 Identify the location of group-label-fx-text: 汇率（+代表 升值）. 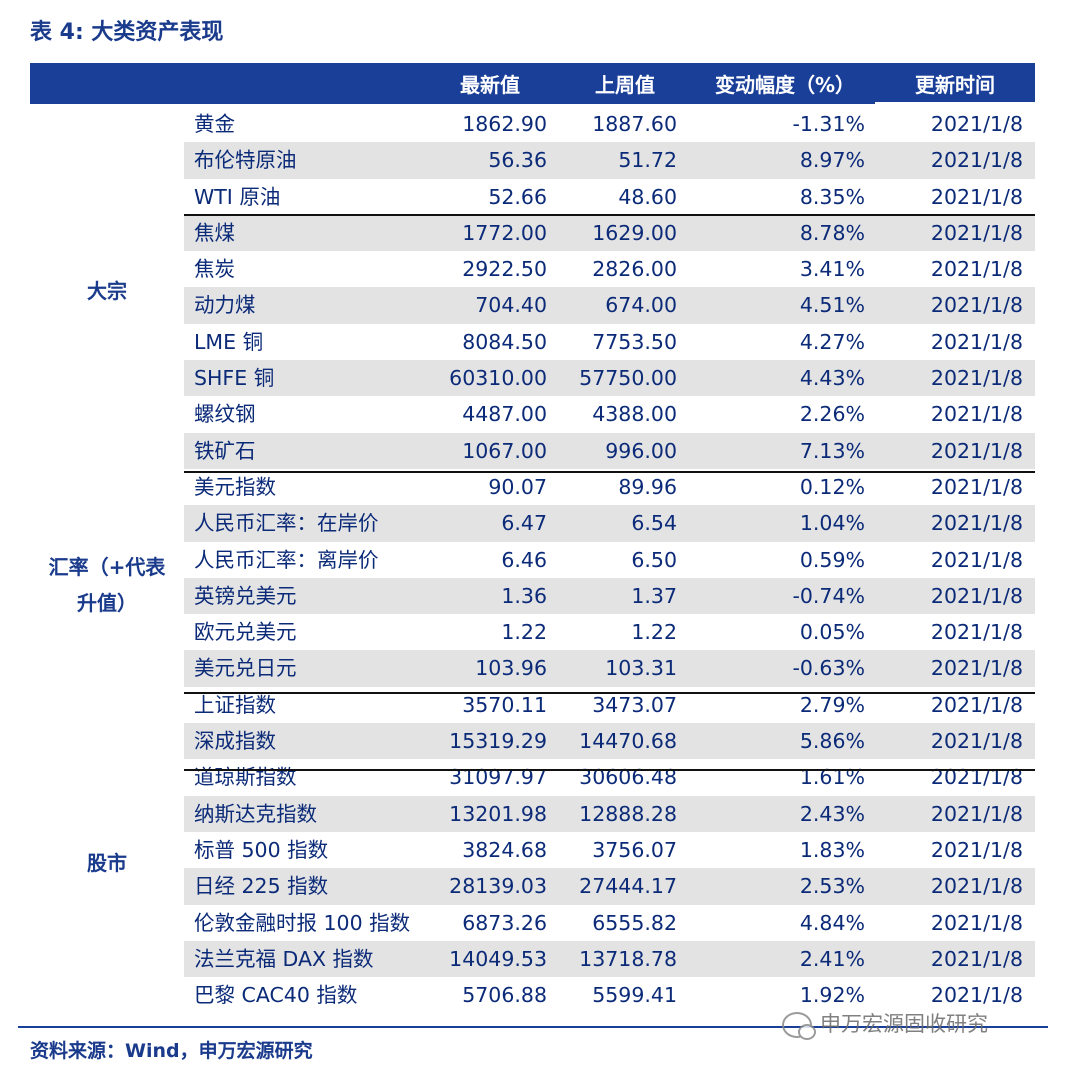
(107, 585).